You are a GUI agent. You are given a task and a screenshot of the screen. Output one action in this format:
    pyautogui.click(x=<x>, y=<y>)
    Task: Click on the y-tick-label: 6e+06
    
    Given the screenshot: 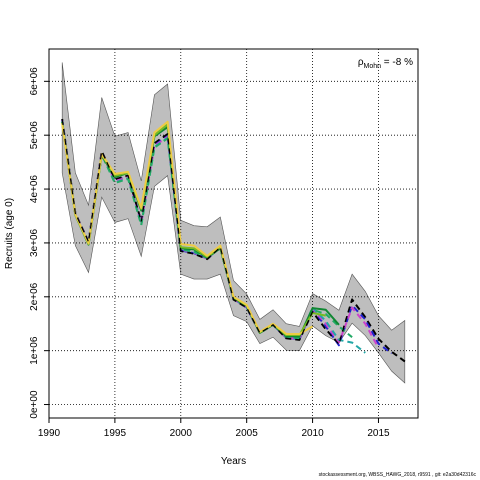 What is the action you would take?
    pyautogui.click(x=34, y=81)
    